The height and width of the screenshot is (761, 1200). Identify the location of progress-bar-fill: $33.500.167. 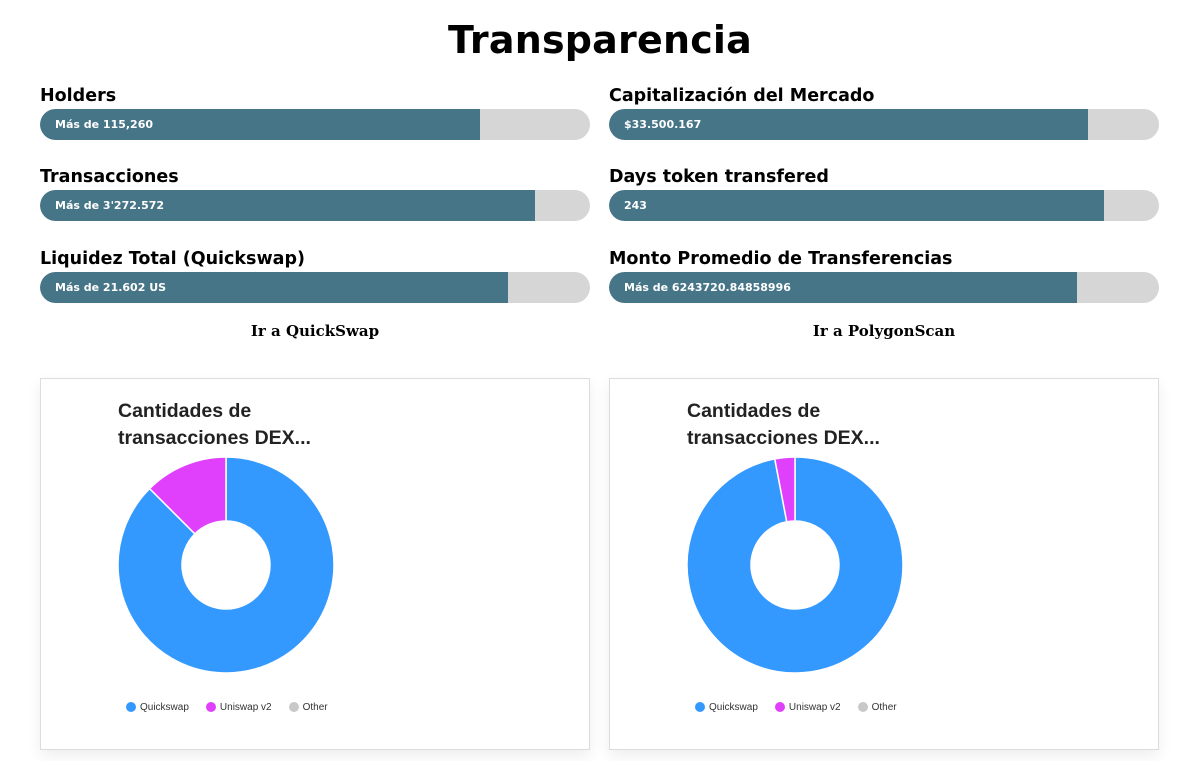
(848, 124).